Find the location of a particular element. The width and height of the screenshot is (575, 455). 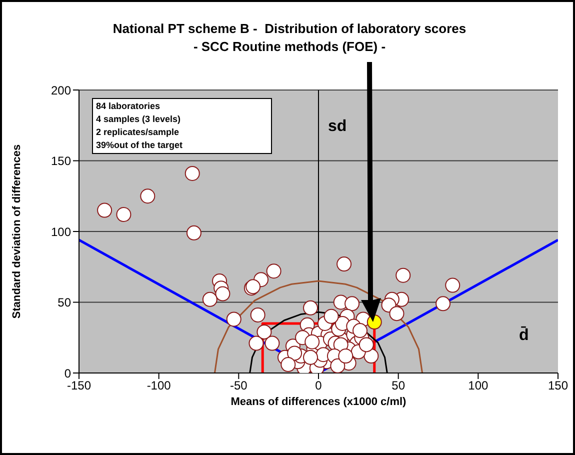

y-tick-label: 100 is located at coordinates (61, 231).